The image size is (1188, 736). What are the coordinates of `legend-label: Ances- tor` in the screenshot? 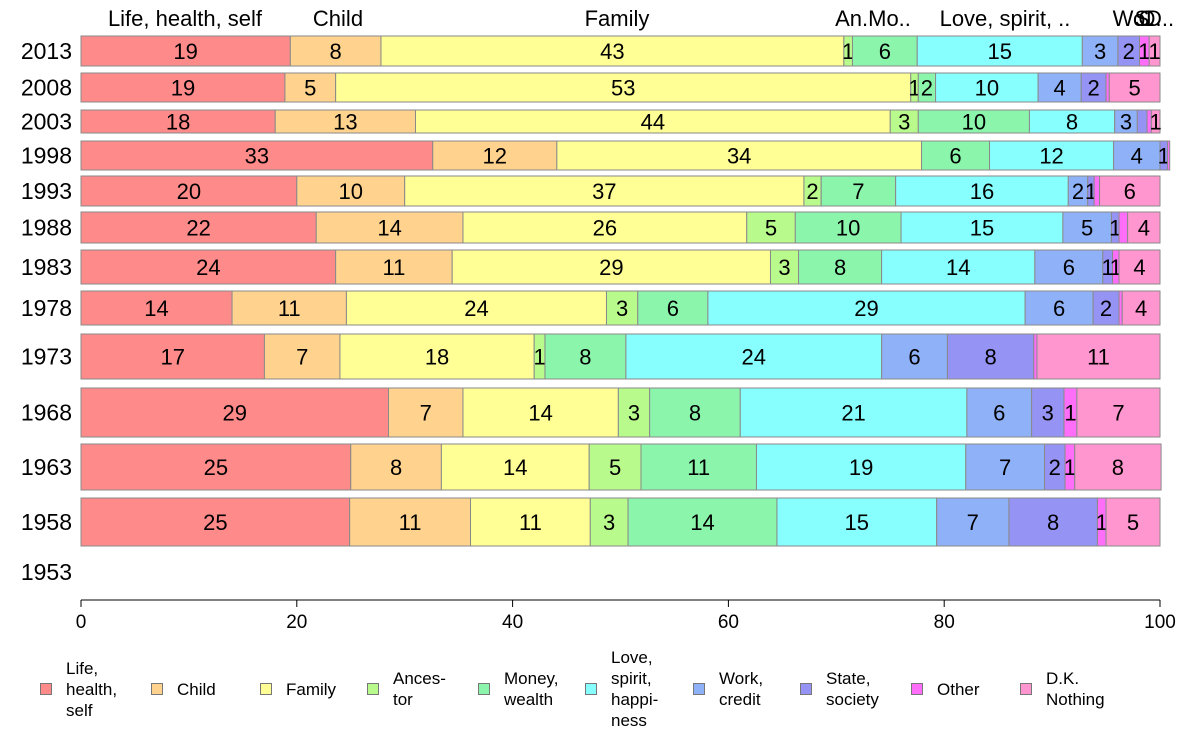 It's located at (419, 689).